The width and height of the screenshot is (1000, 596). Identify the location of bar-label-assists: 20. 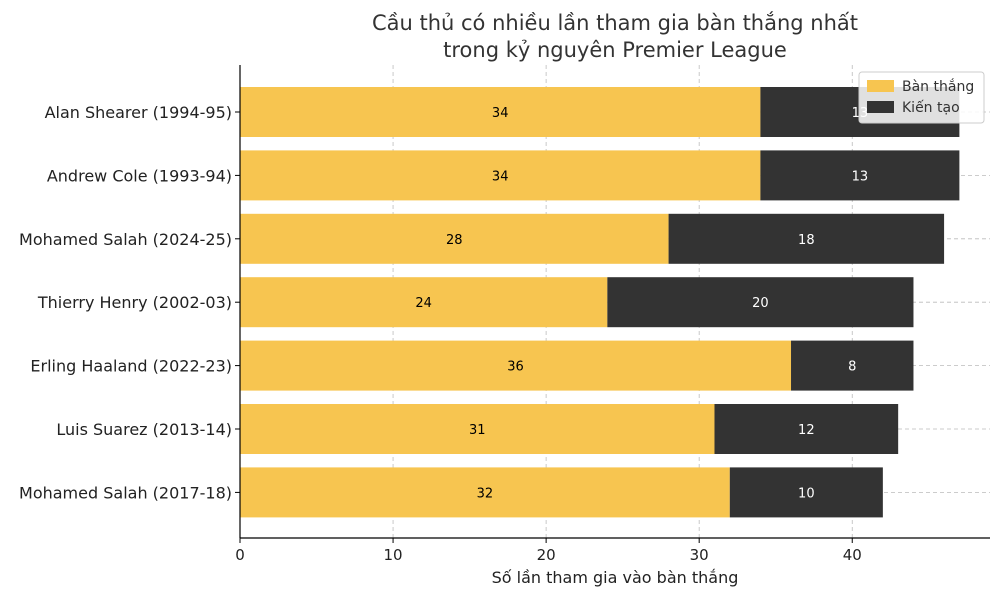
(760, 303).